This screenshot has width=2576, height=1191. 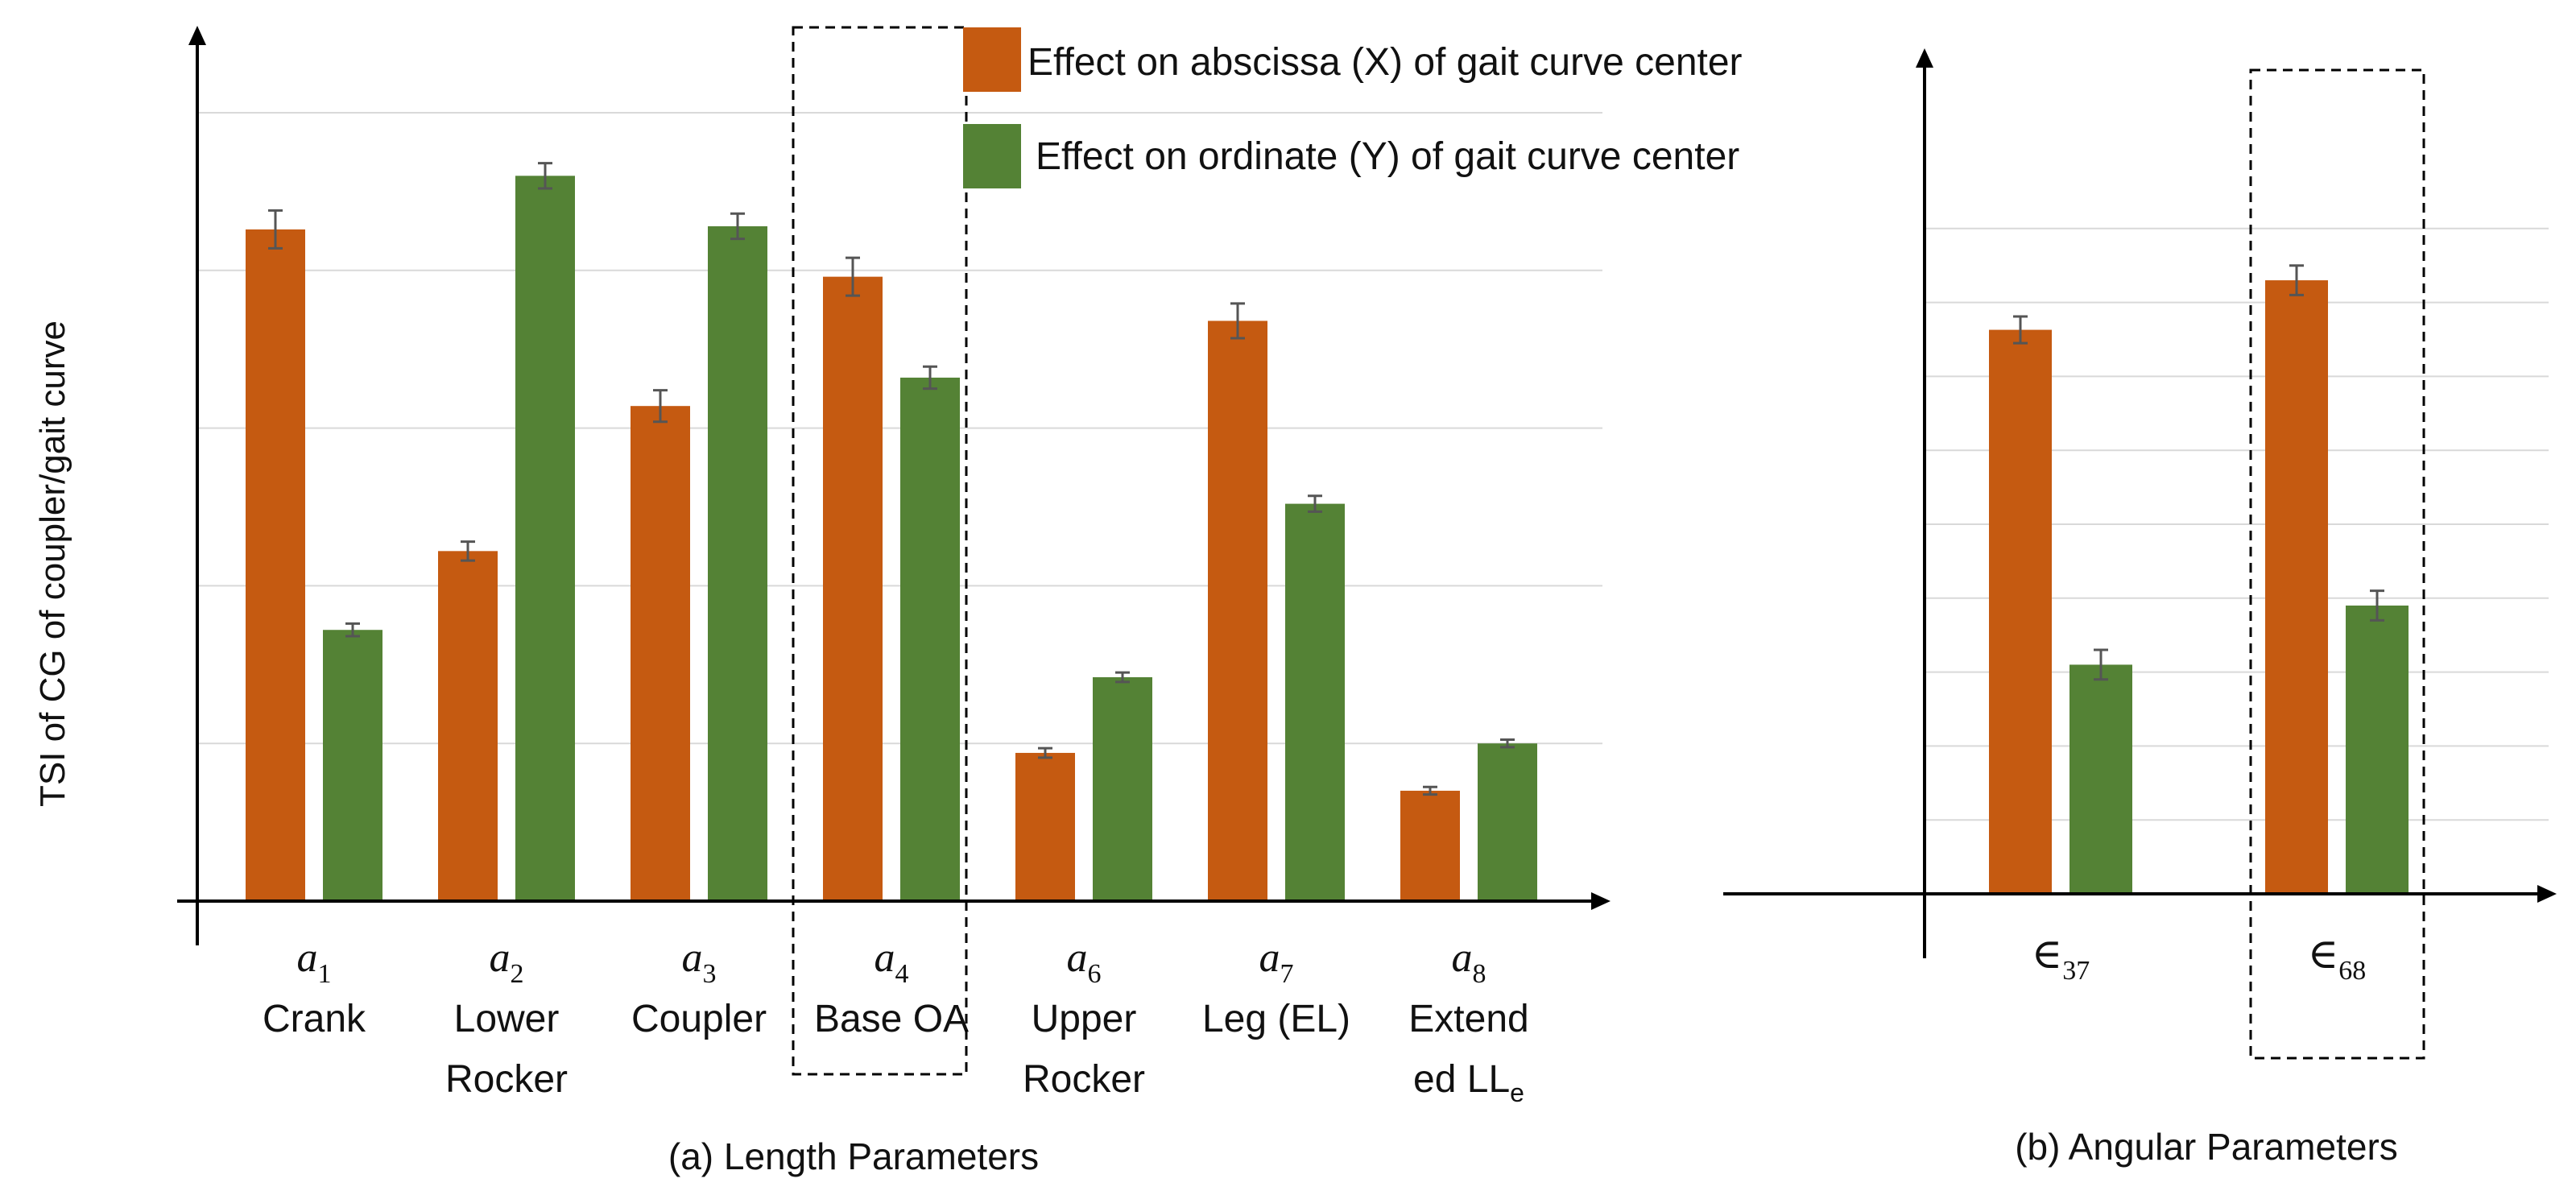 I want to click on category-variable: a3, so click(x=700, y=962).